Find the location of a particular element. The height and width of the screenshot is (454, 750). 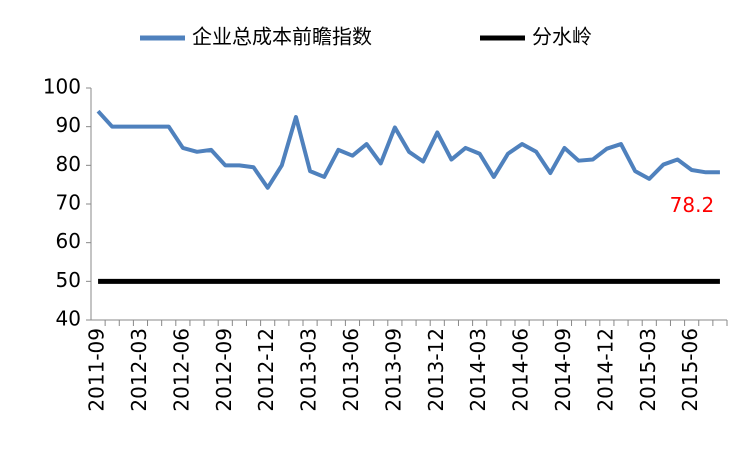

x-tick-label: 2011-09 is located at coordinates (97, 370).